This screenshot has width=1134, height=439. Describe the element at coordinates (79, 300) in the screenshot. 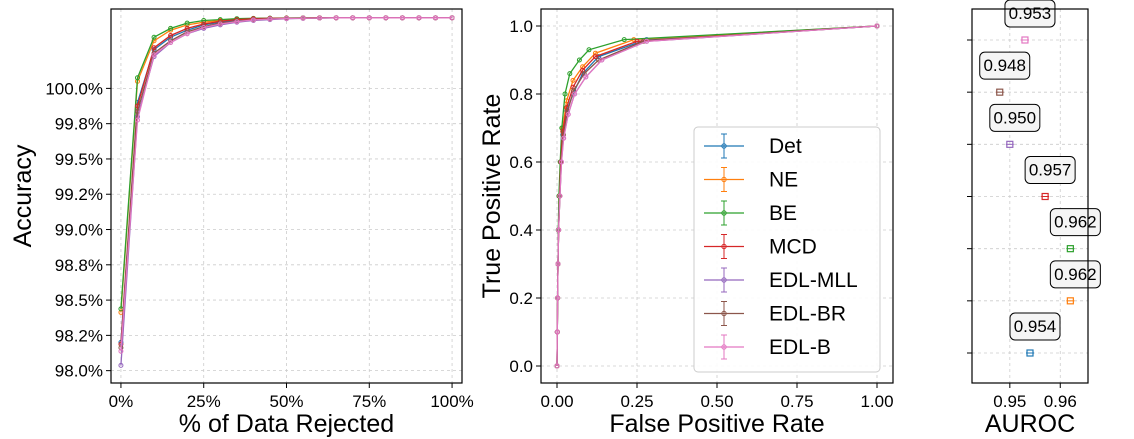

I see `y-tick-label: 98.5%` at that location.